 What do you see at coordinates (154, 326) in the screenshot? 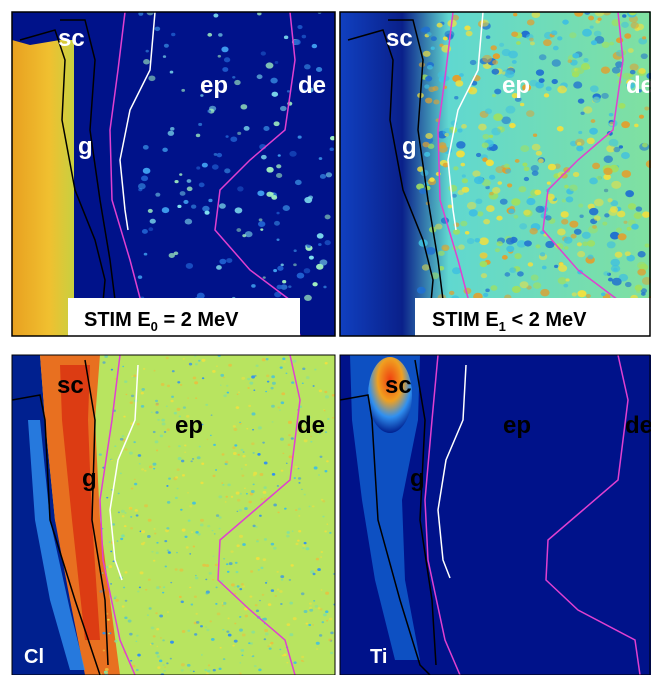
I see `caption-sub: 0` at bounding box center [154, 326].